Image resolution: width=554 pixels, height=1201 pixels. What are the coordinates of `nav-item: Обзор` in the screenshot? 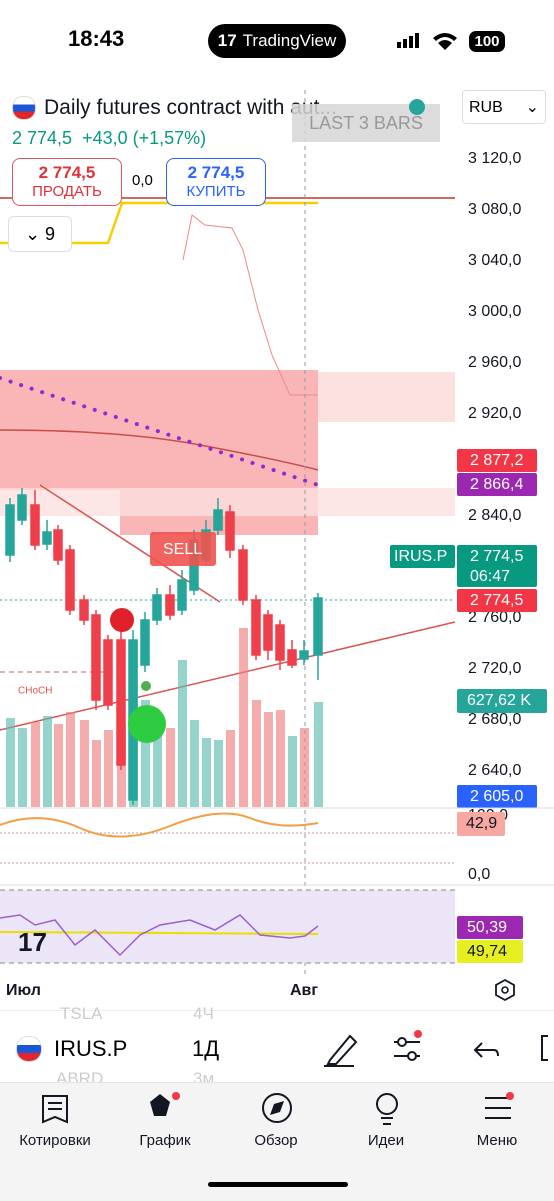 It's located at (276, 1140).